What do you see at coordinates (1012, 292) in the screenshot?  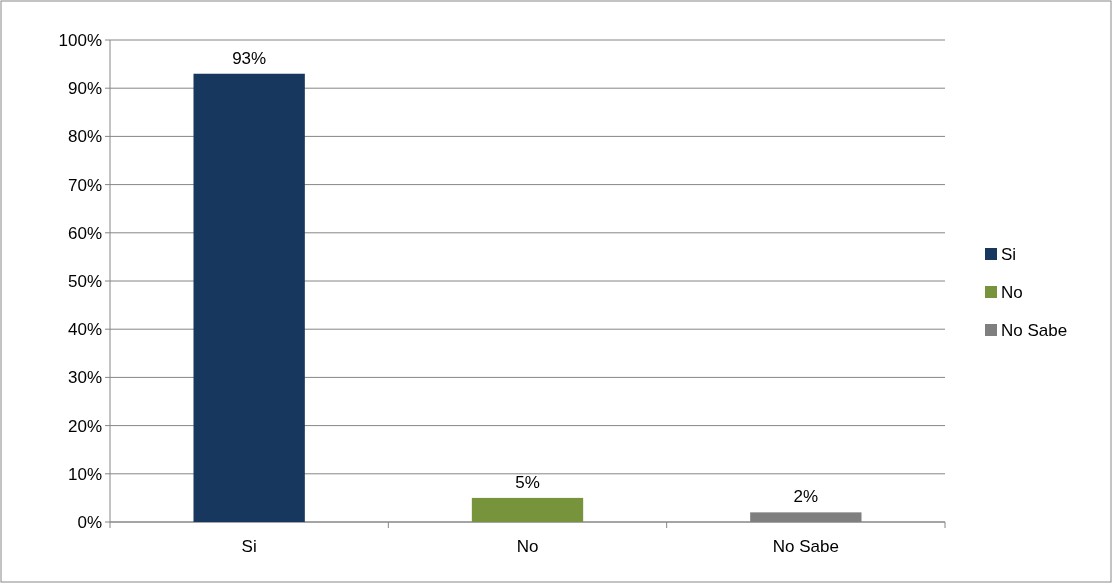 I see `legend-label: No` at bounding box center [1012, 292].